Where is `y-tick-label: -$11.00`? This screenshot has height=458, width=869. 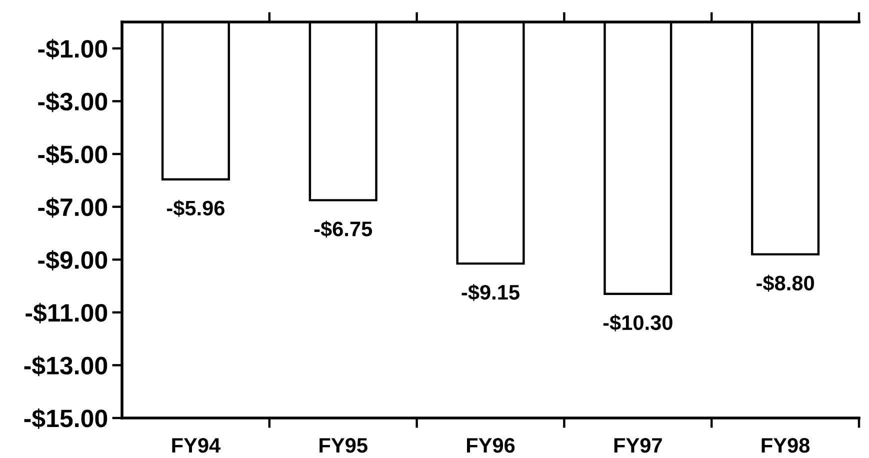 y-tick-label: -$11.00 is located at coordinates (67, 313).